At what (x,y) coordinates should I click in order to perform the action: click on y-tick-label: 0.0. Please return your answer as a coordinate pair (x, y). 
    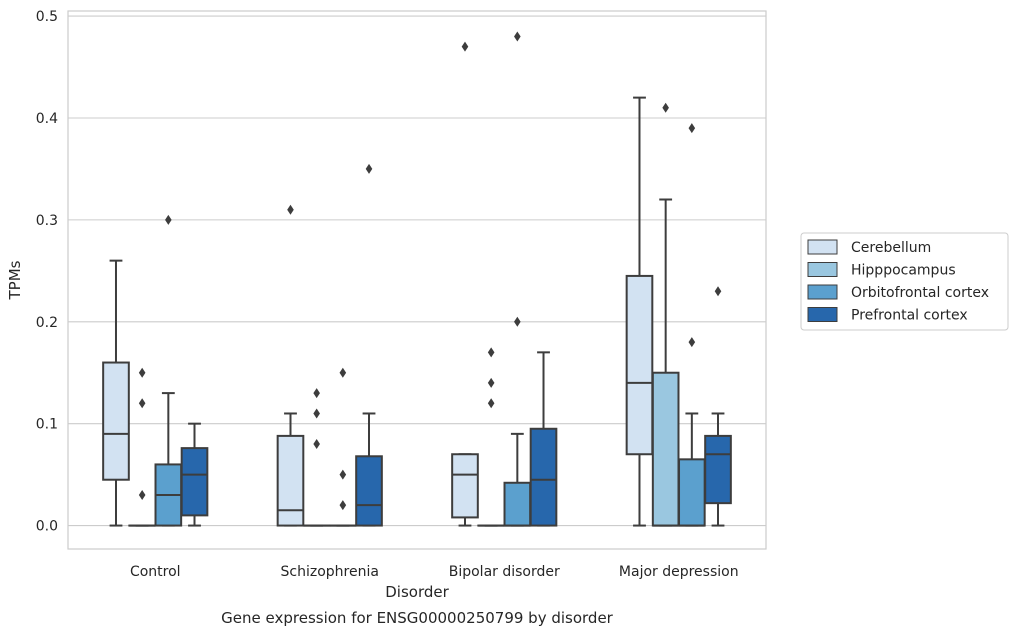
    Looking at the image, I should click on (47, 527).